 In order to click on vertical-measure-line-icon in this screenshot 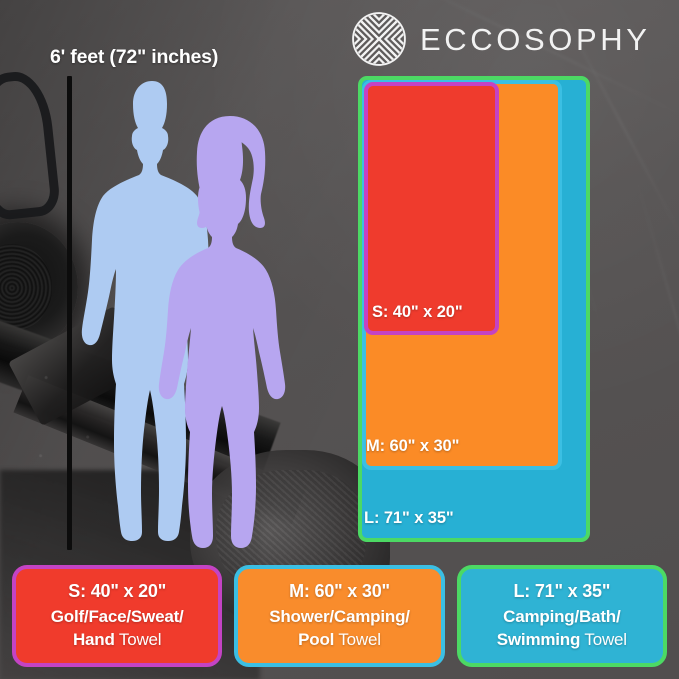, I will do `click(69, 313)`.